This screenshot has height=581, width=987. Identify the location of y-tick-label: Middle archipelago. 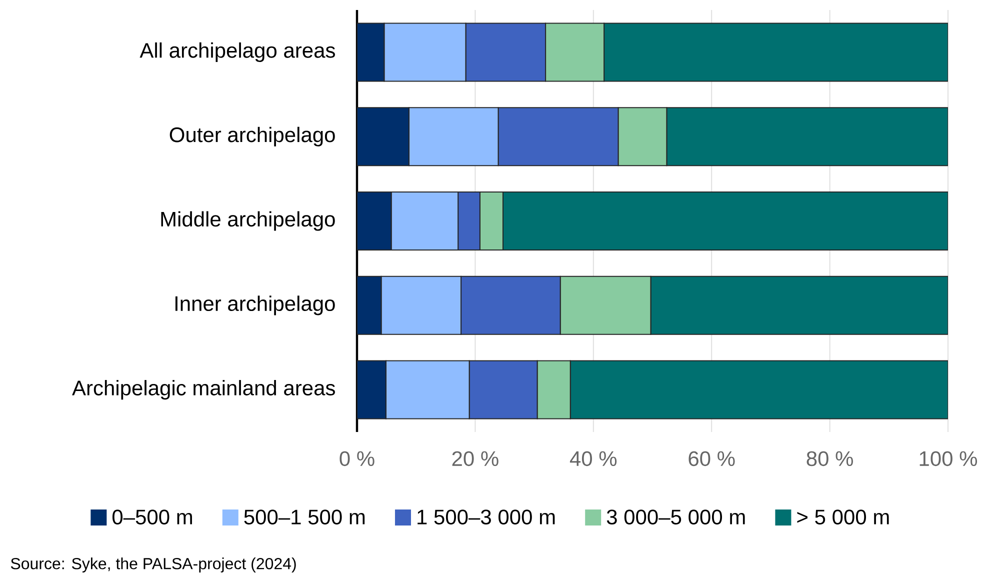
(248, 221).